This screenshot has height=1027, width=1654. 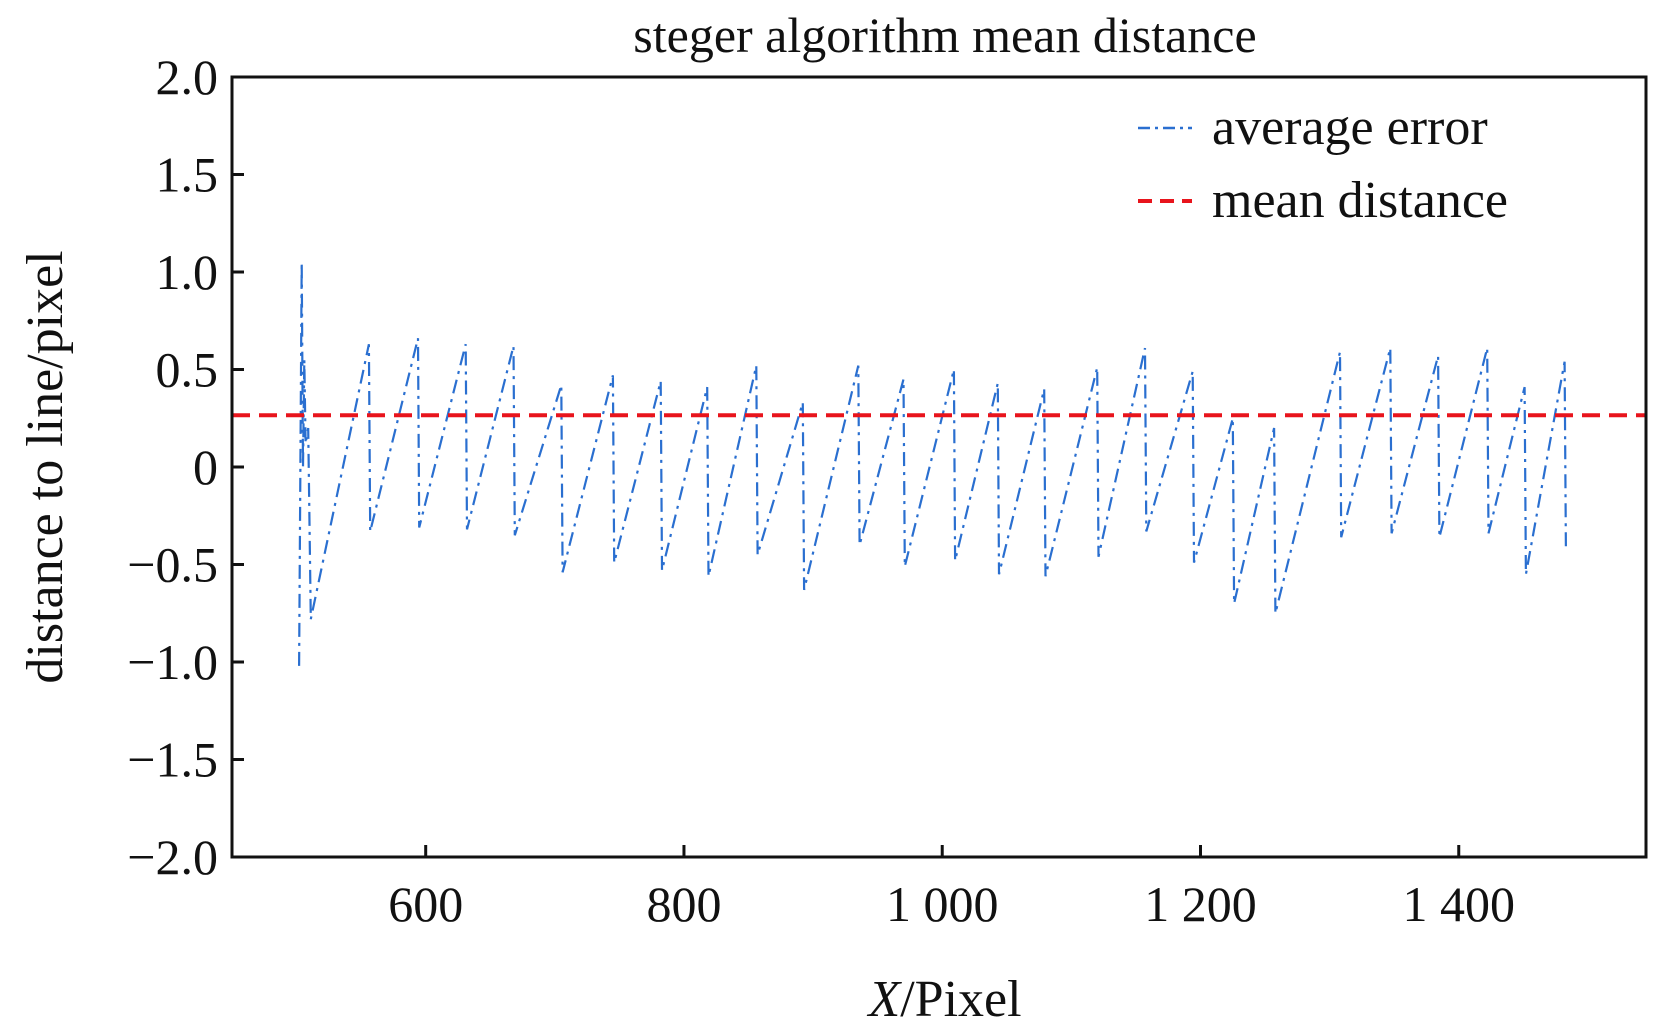 I want to click on y-tick-label: 2.0, so click(x=187, y=77).